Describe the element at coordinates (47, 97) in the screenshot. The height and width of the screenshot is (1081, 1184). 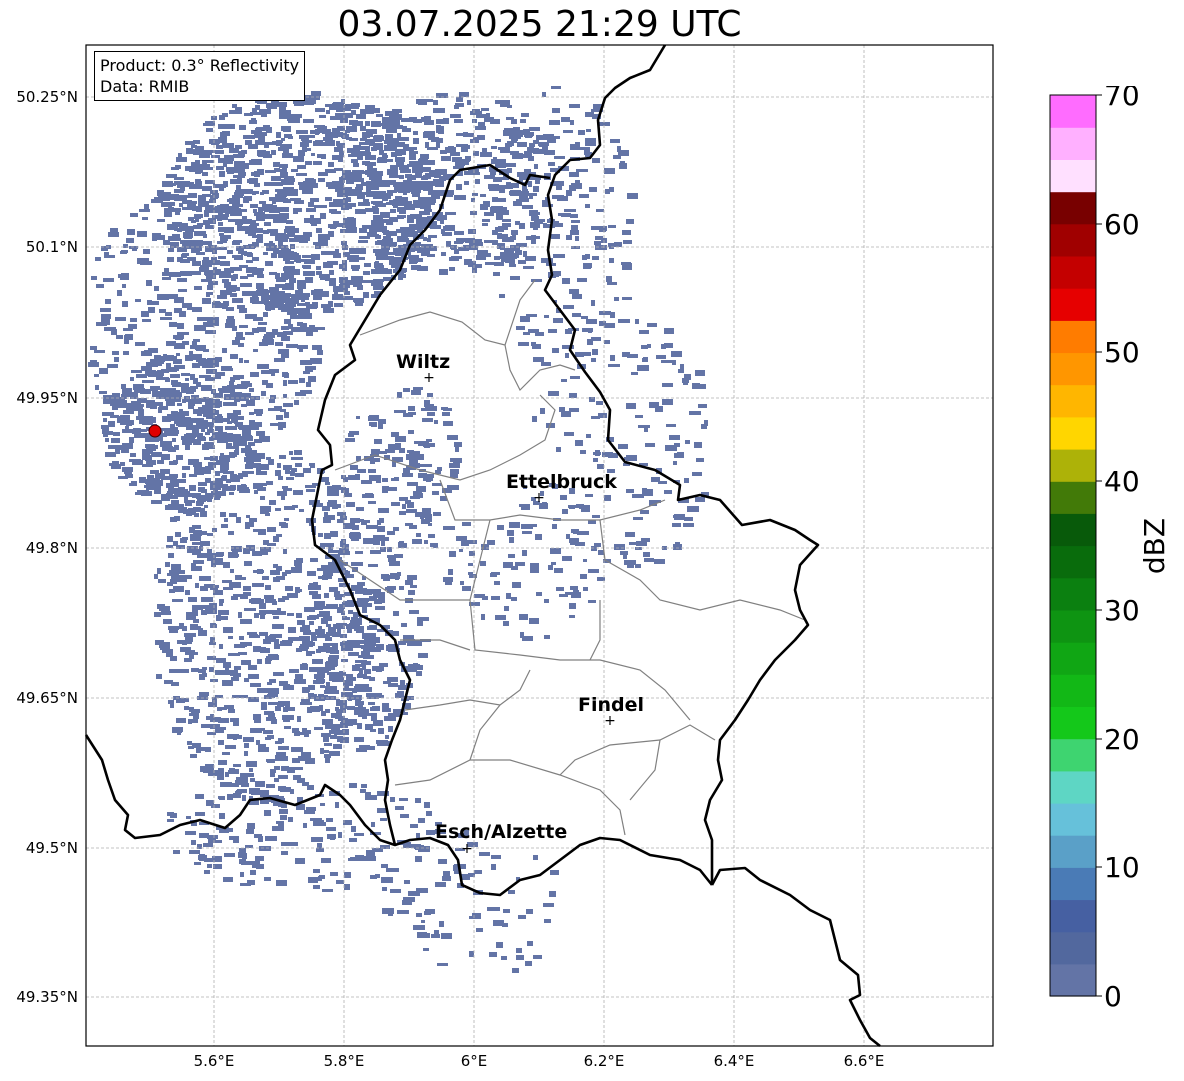
I see `lat-tick-label: 50.25°N` at that location.